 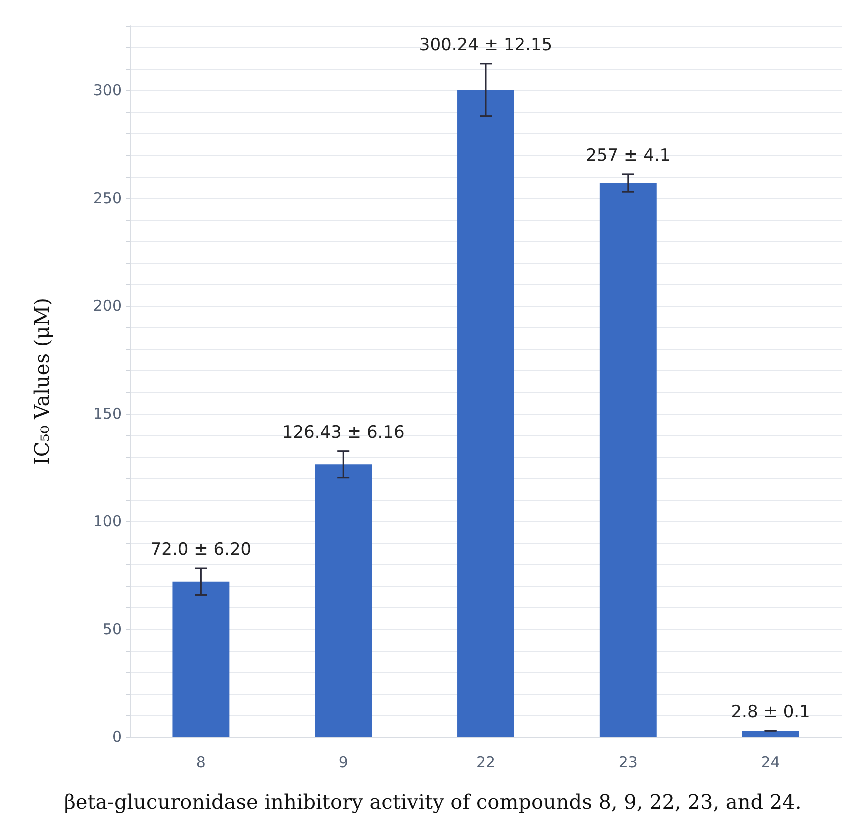 I want to click on data-label: 257 ± 4.1, so click(x=628, y=156).